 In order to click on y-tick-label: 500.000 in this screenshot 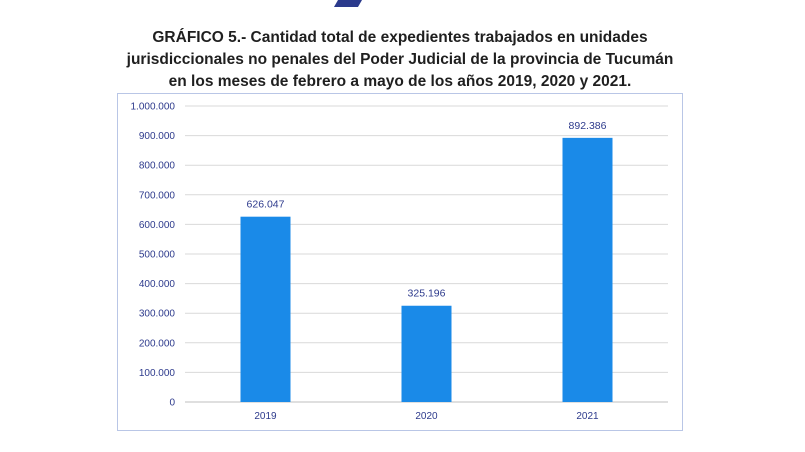, I will do `click(157, 255)`.